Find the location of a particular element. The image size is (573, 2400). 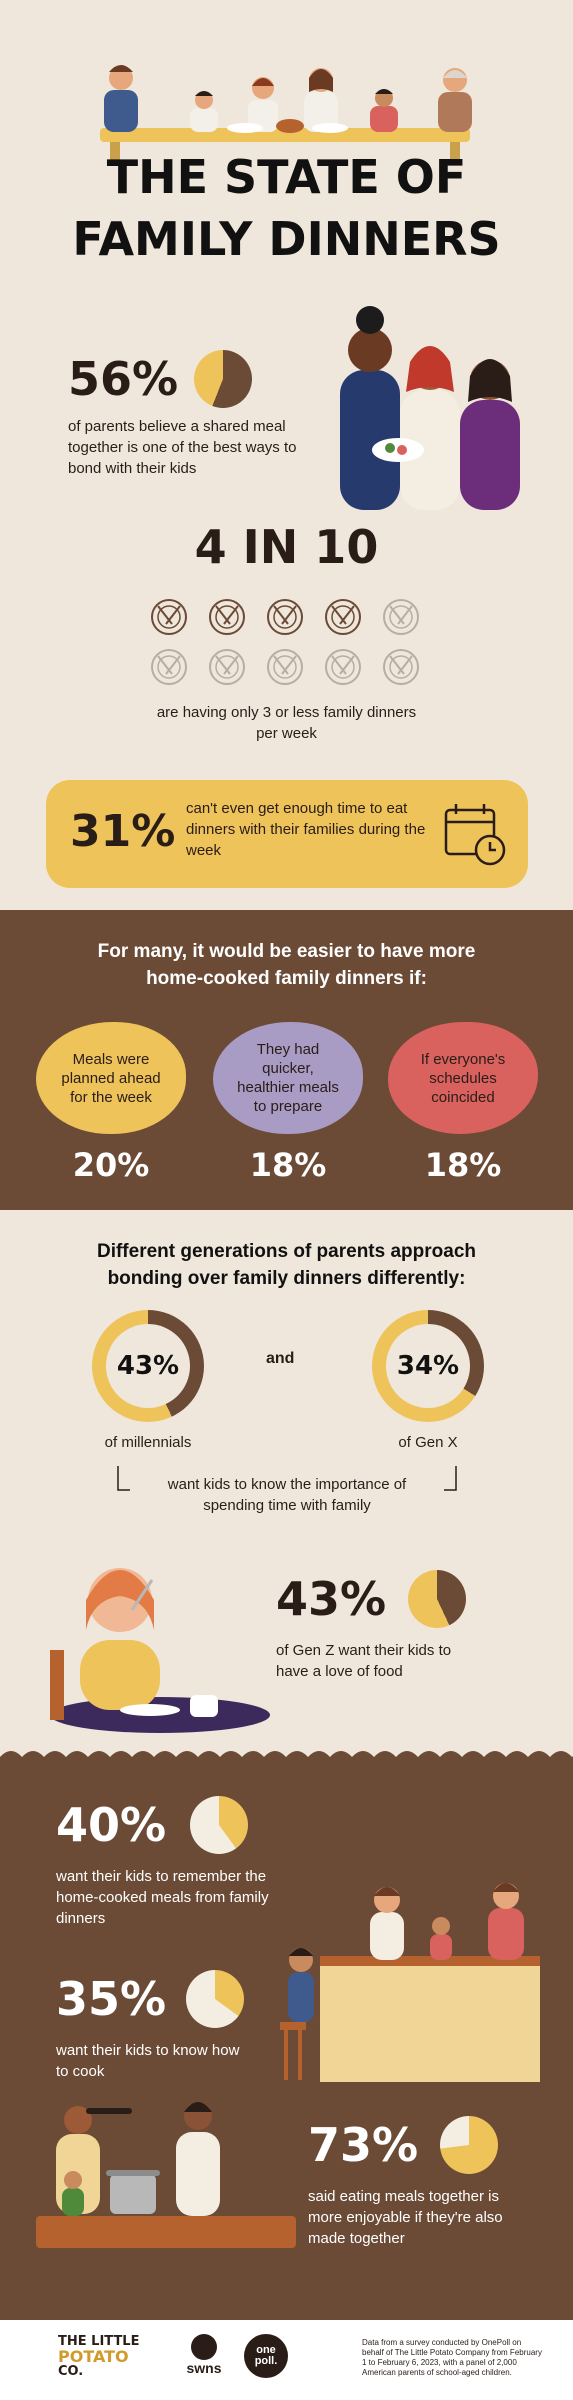

genz-pie-chart is located at coordinates (437, 1599).